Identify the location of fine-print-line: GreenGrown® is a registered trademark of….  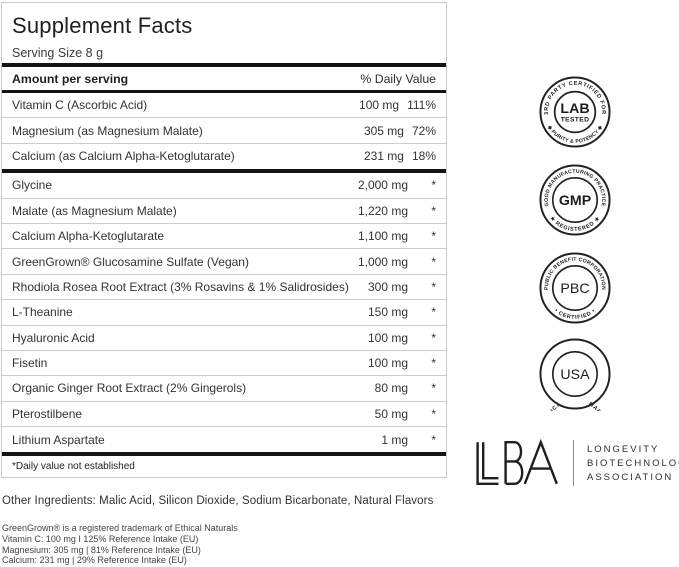
(120, 528).